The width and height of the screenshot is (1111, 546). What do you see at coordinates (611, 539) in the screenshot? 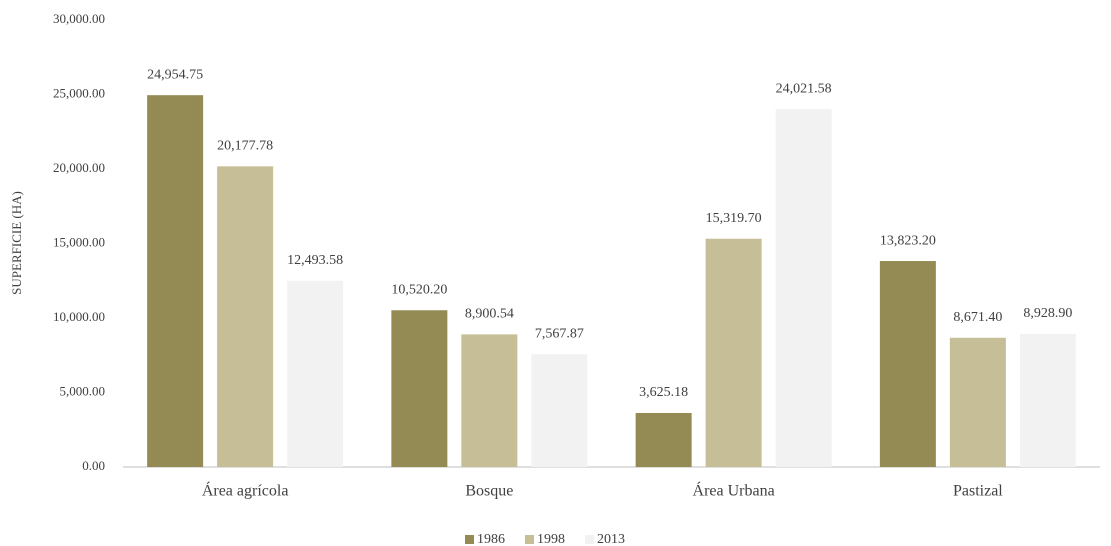
I see `legend-label: 2013` at bounding box center [611, 539].